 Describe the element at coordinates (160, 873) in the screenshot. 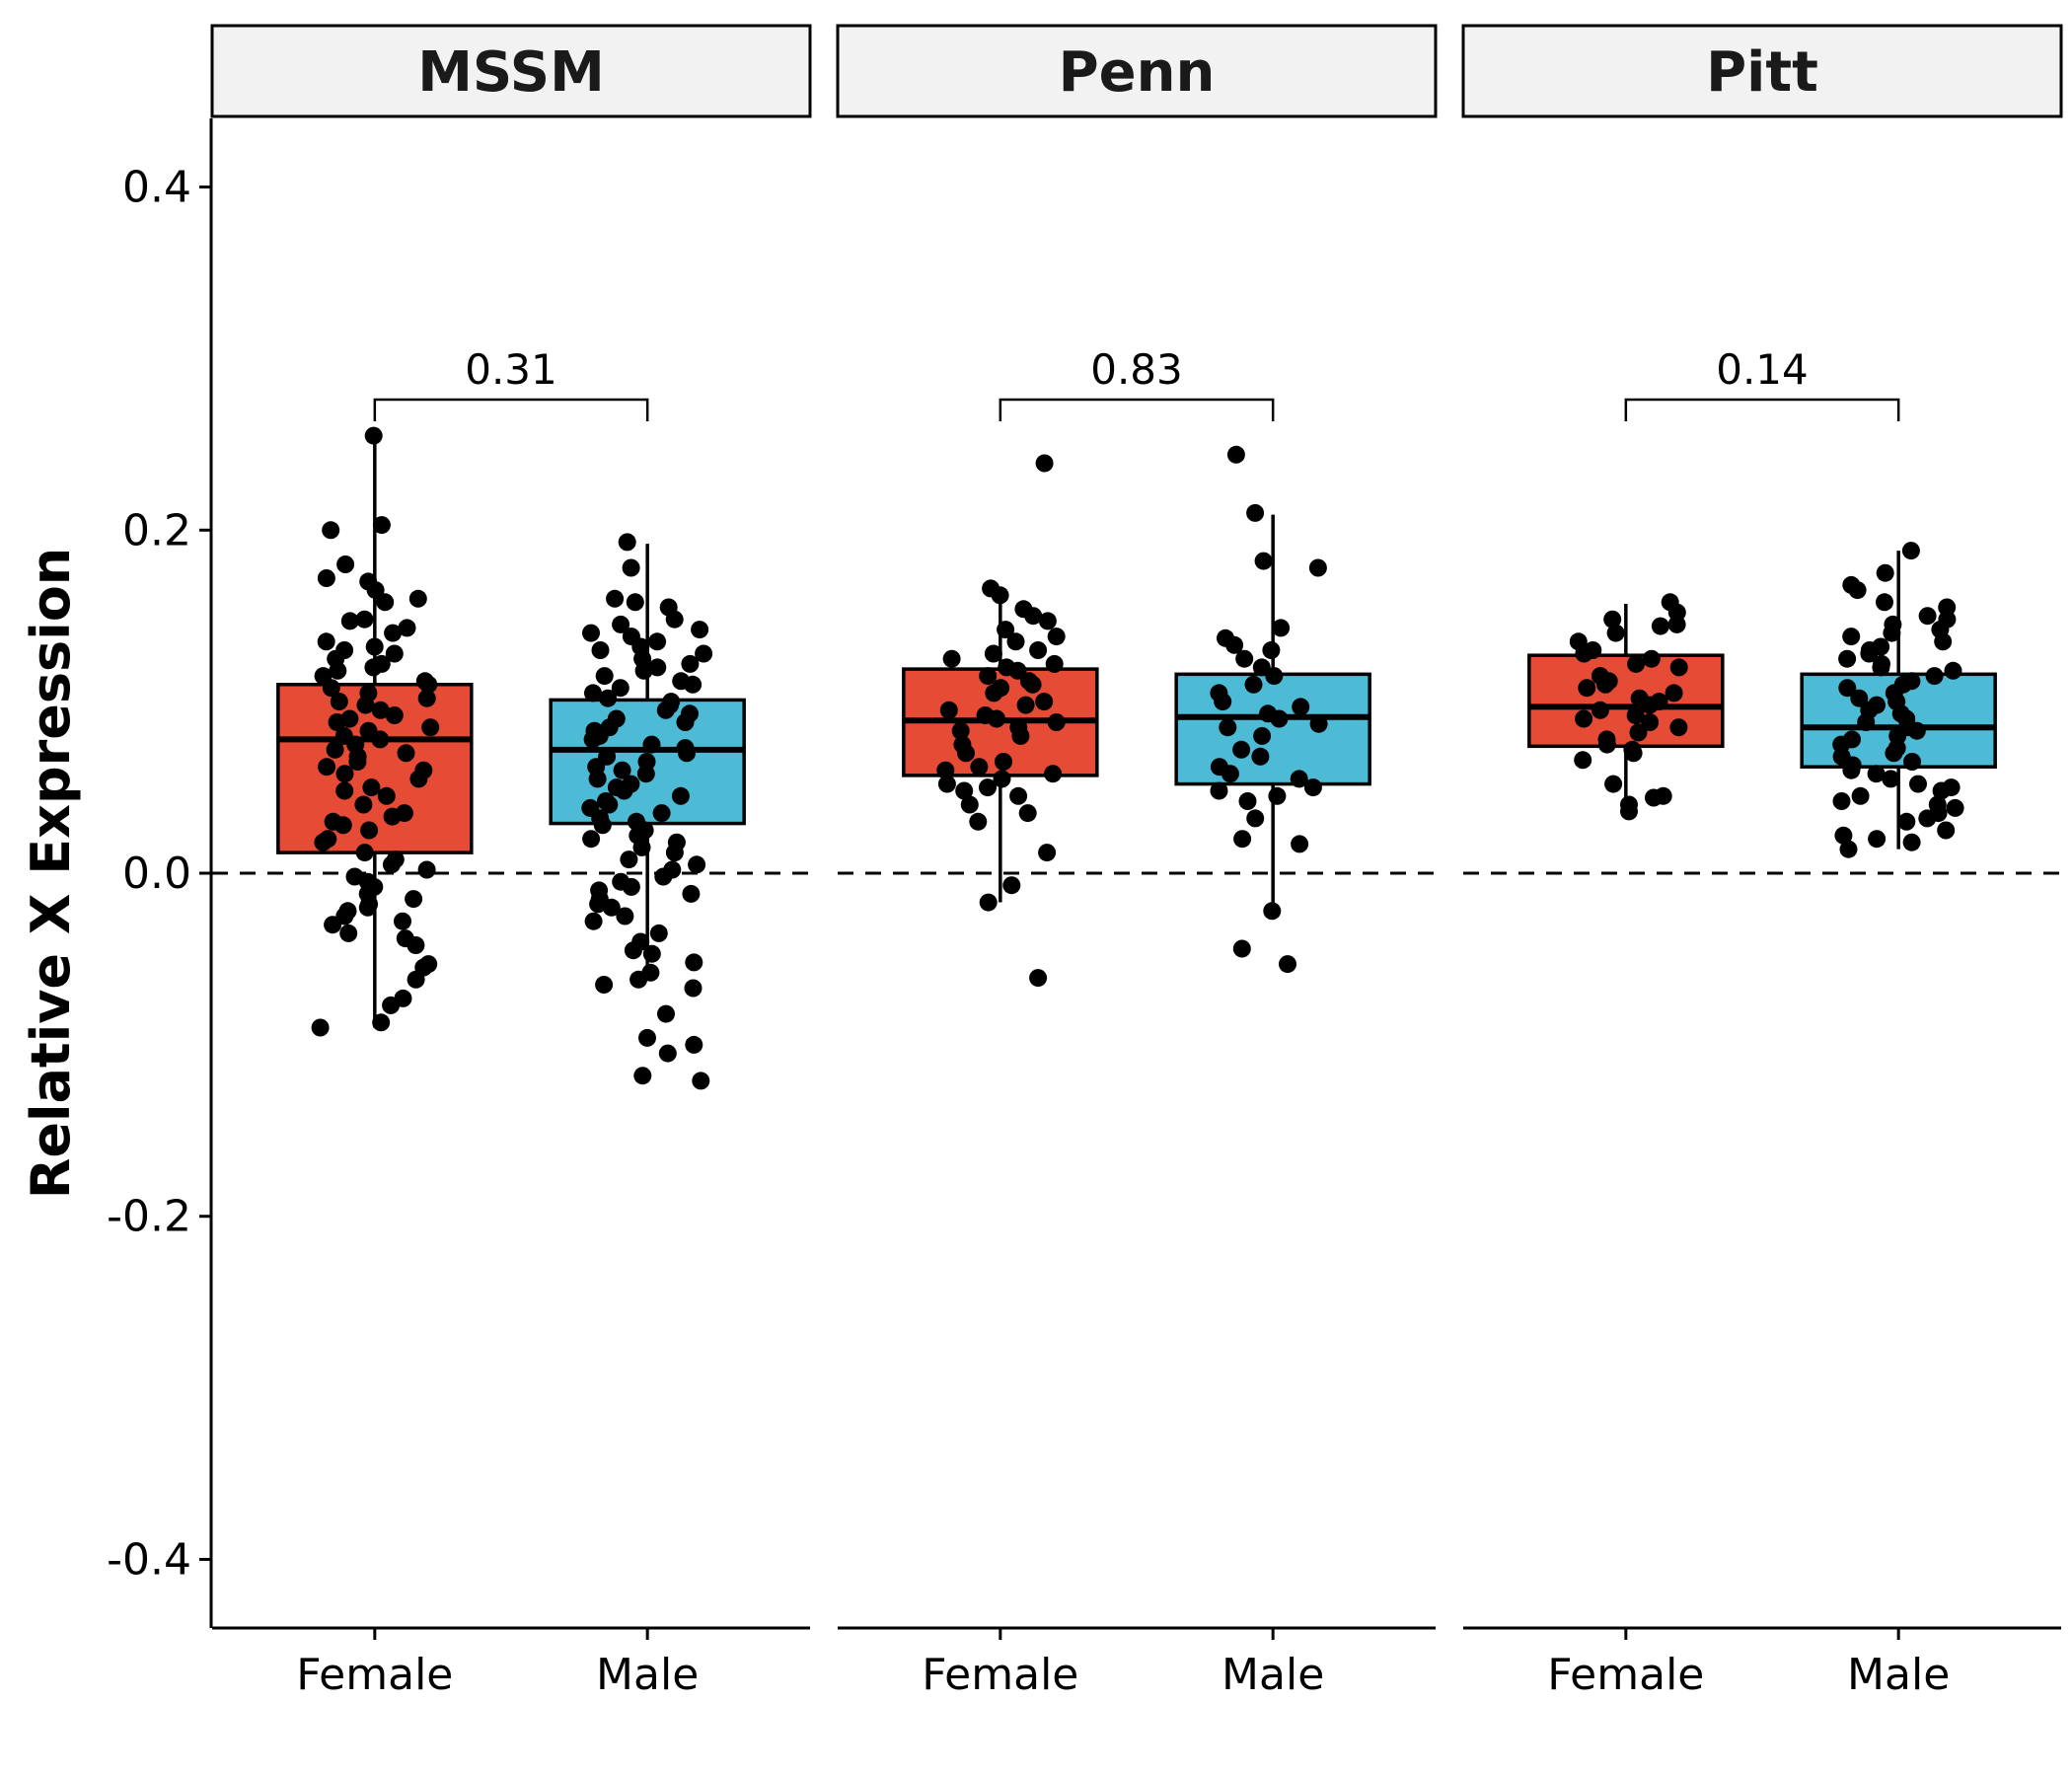

I see `y-axis: -0.4 -0.2 0.0 0.2 0.4` at that location.